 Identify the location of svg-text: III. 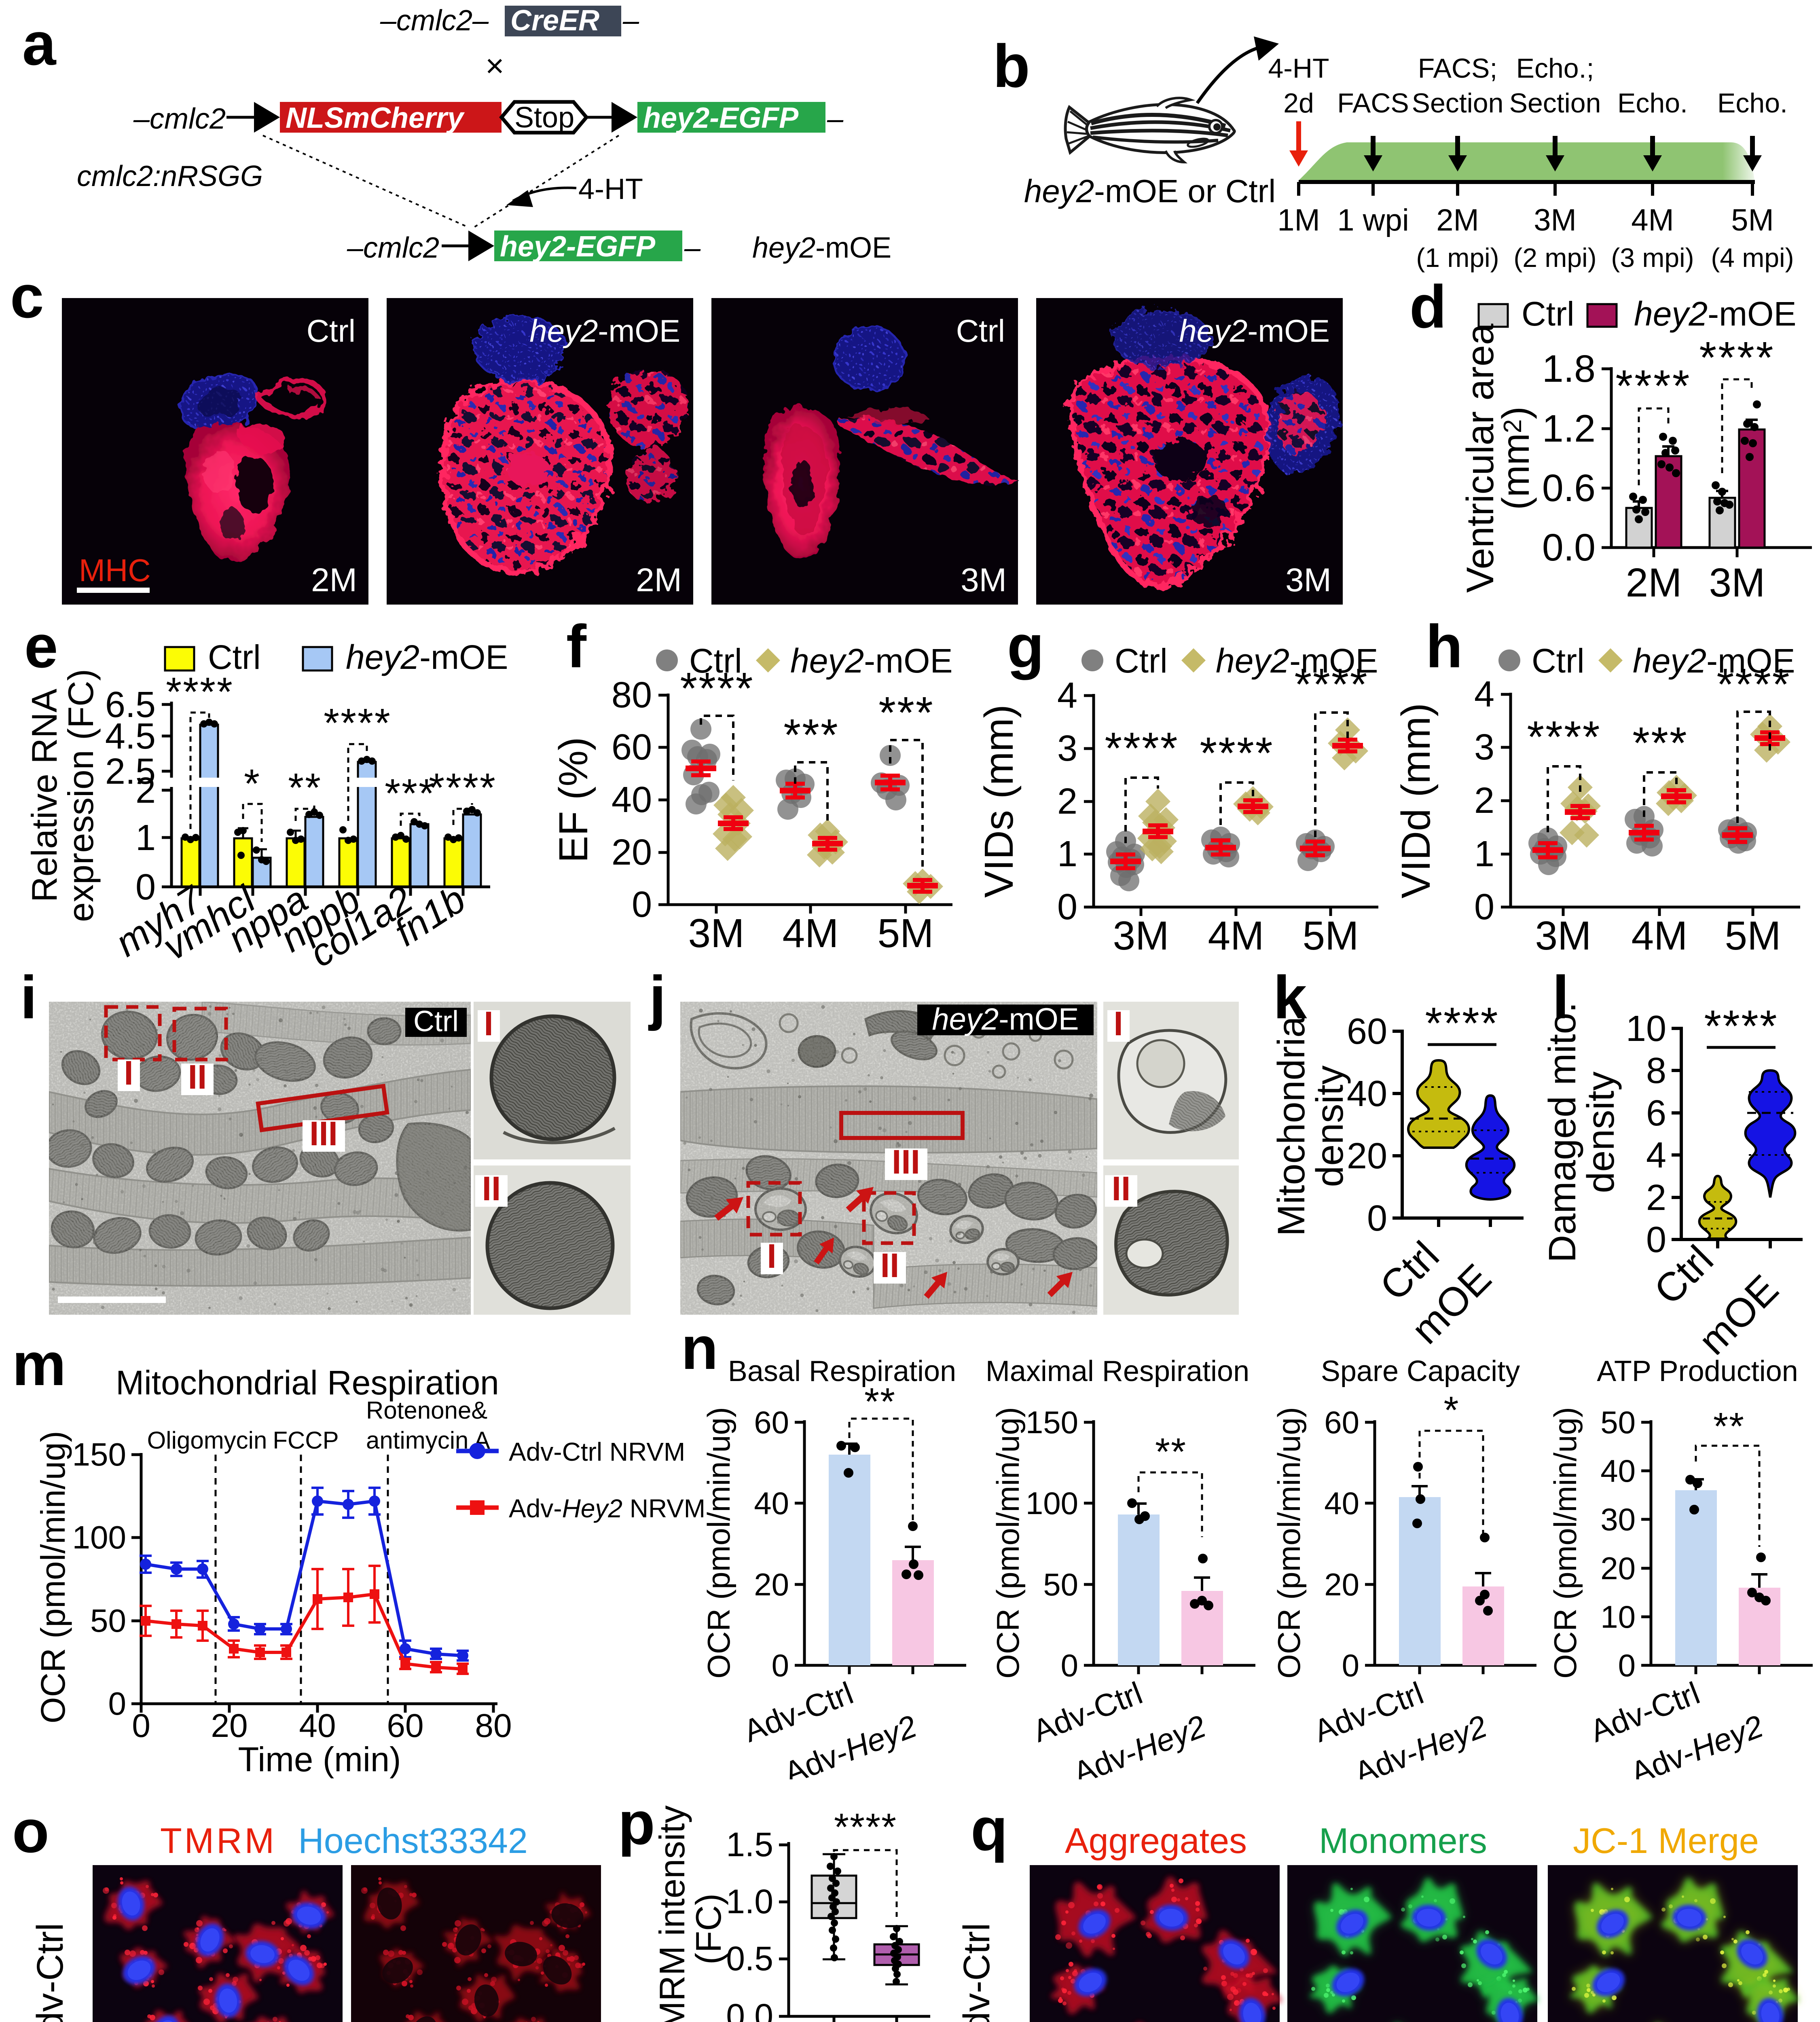
(906, 1162).